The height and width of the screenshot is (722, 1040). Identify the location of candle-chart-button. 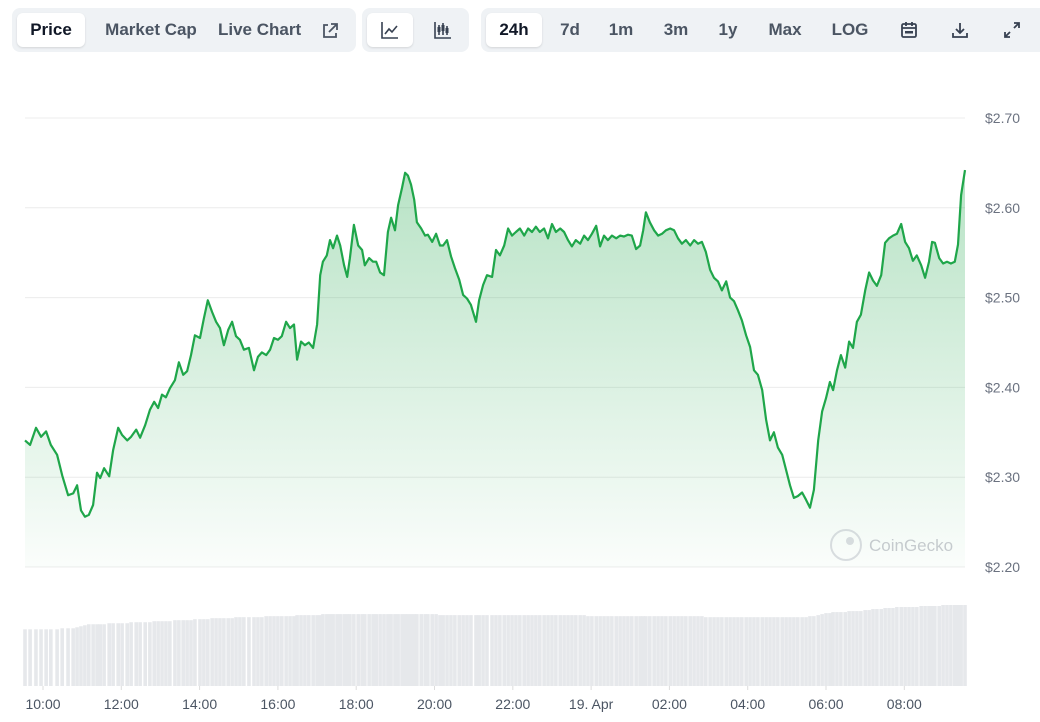
(443, 30).